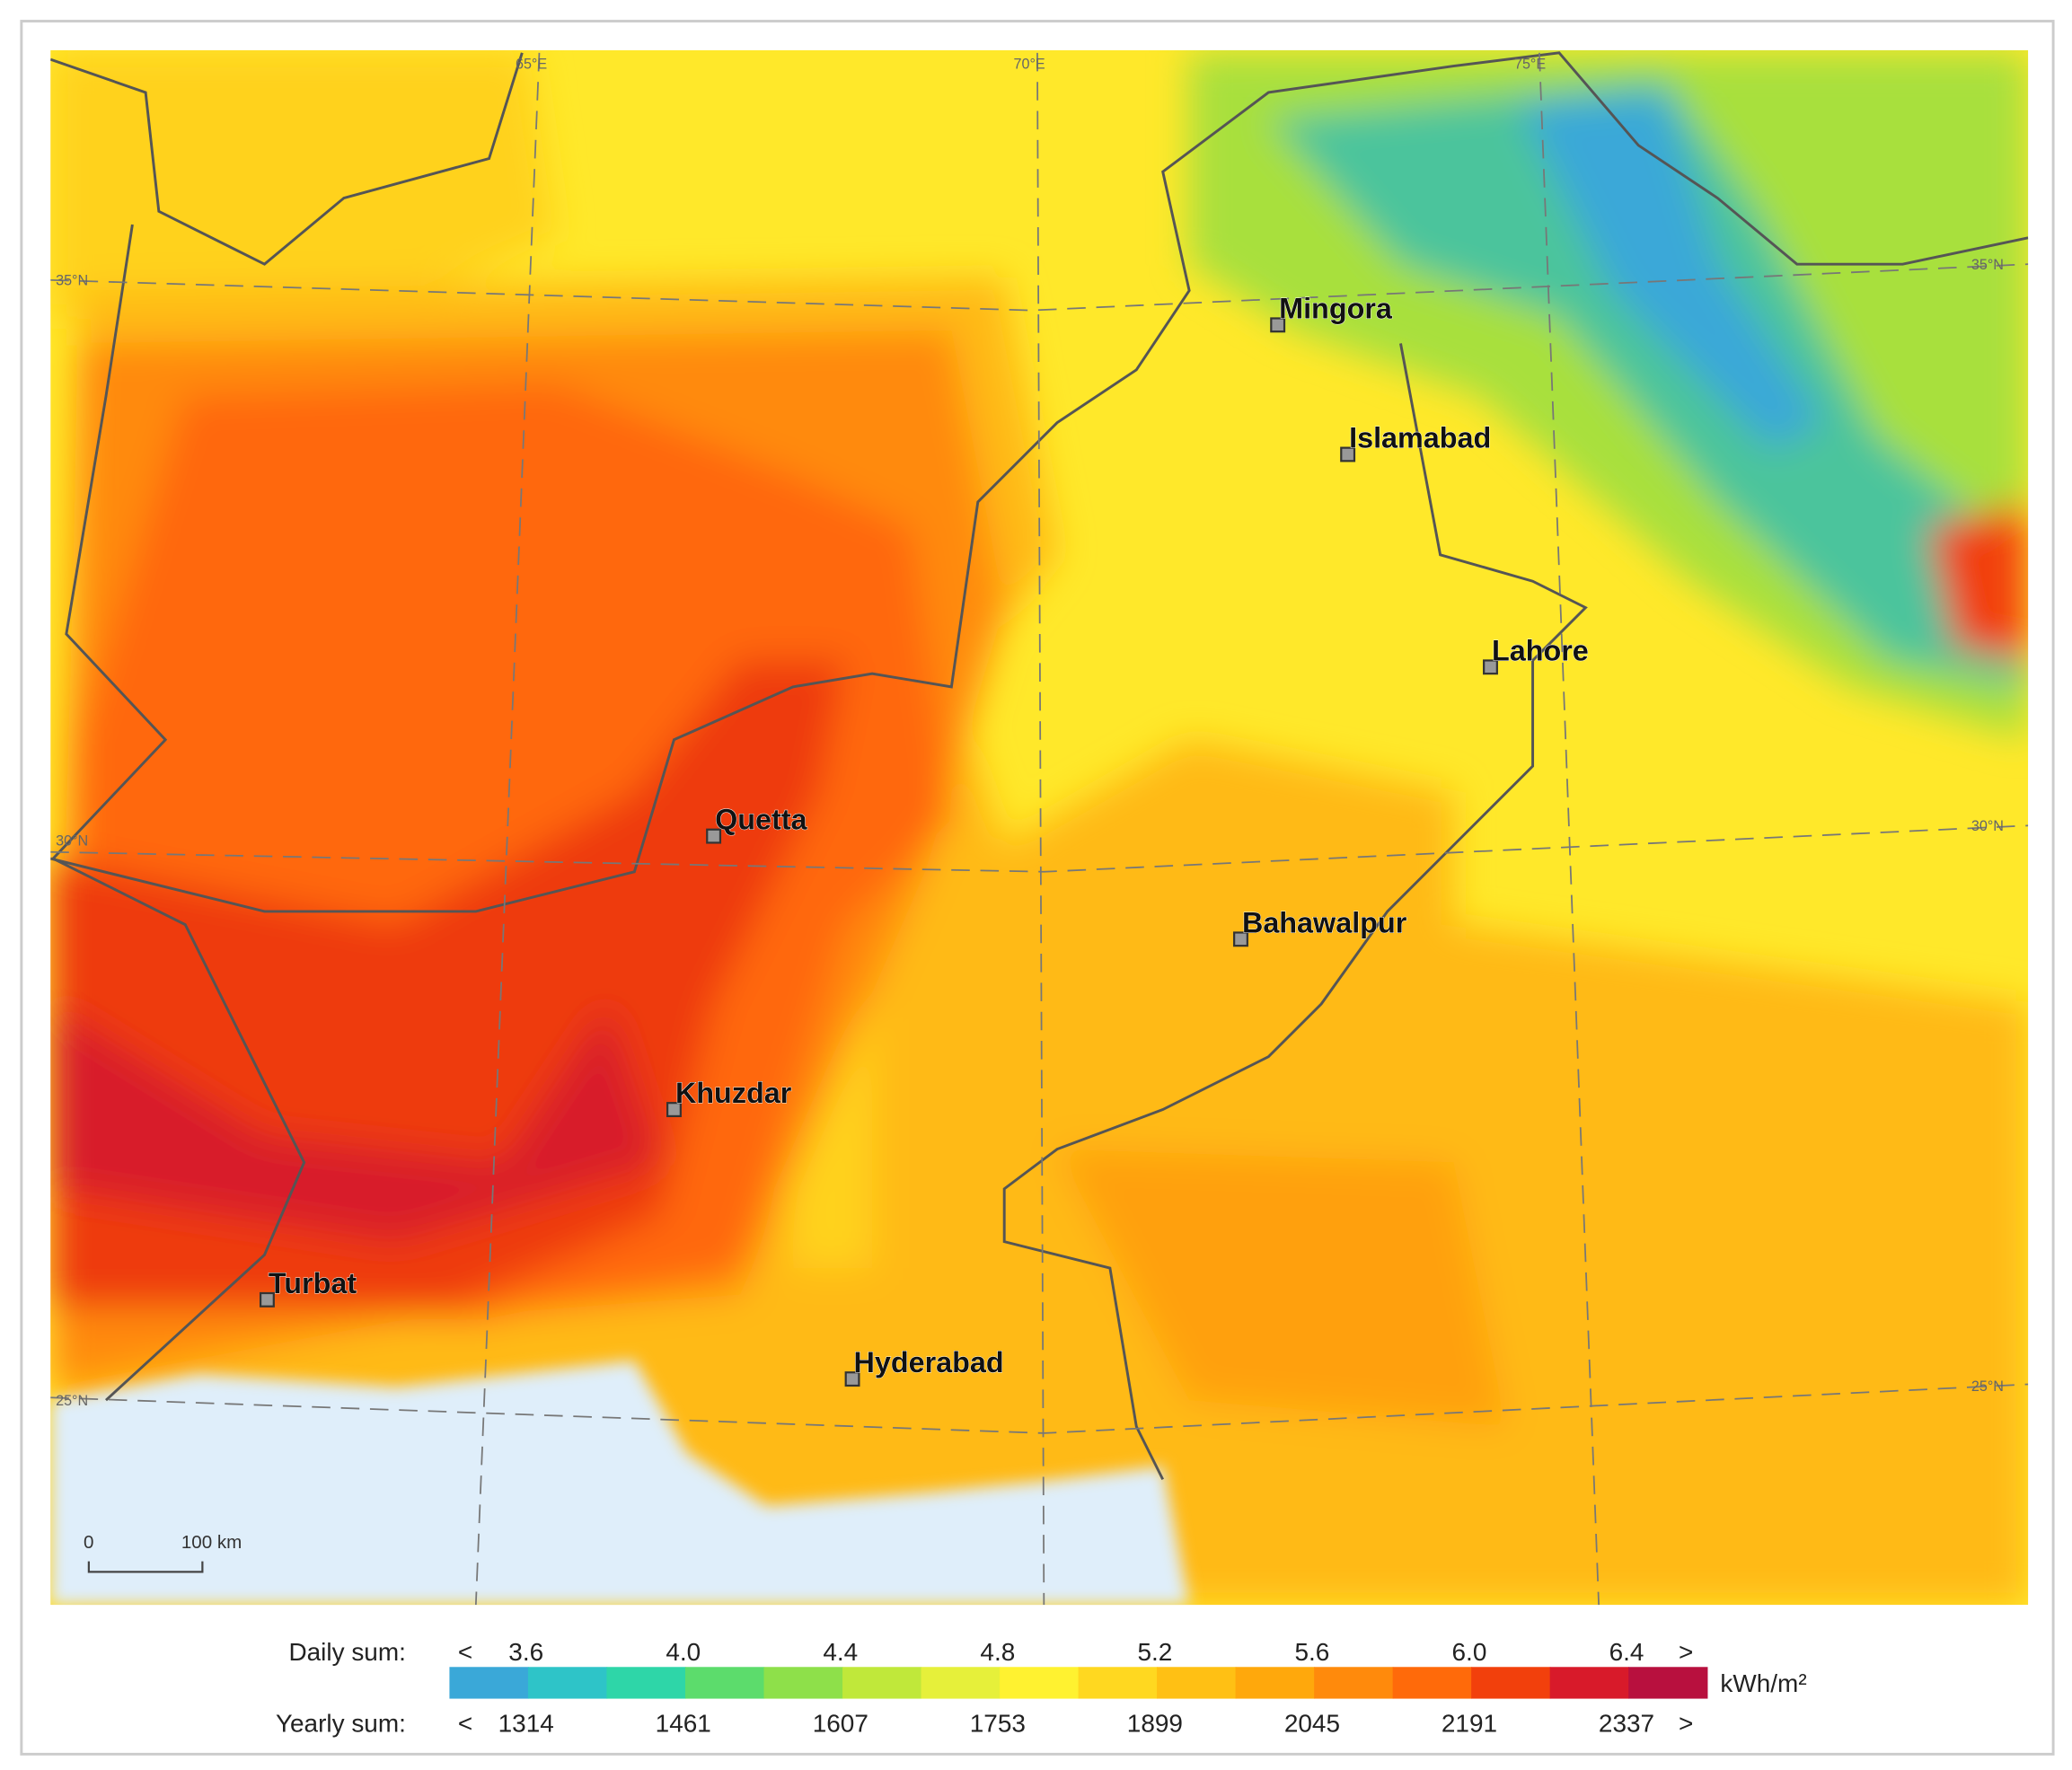 The image size is (2072, 1770). What do you see at coordinates (1470, 1652) in the screenshot?
I see `daily-tick: 6.0` at bounding box center [1470, 1652].